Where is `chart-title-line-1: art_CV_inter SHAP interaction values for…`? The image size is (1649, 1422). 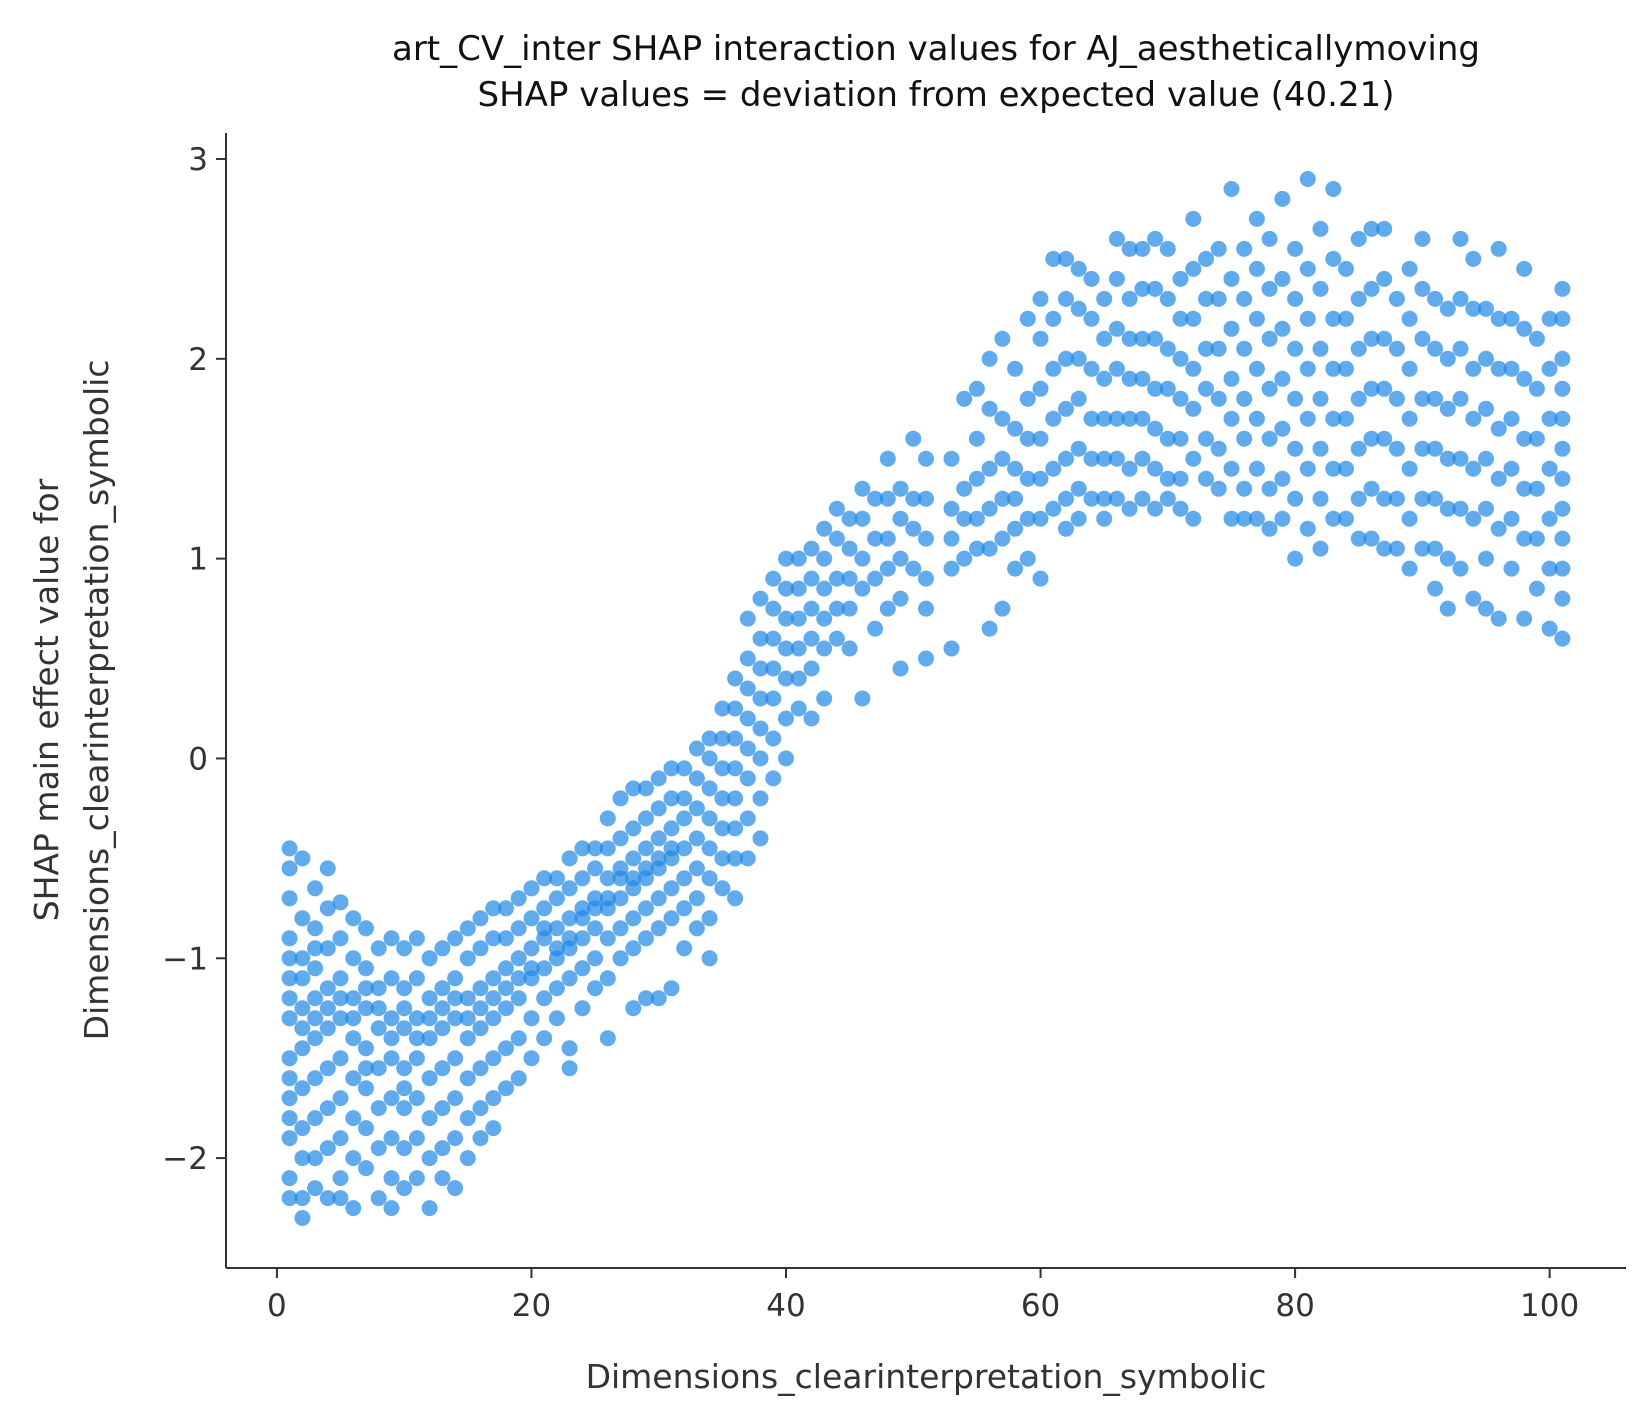 chart-title-line-1: art_CV_inter SHAP interaction values for… is located at coordinates (936, 49).